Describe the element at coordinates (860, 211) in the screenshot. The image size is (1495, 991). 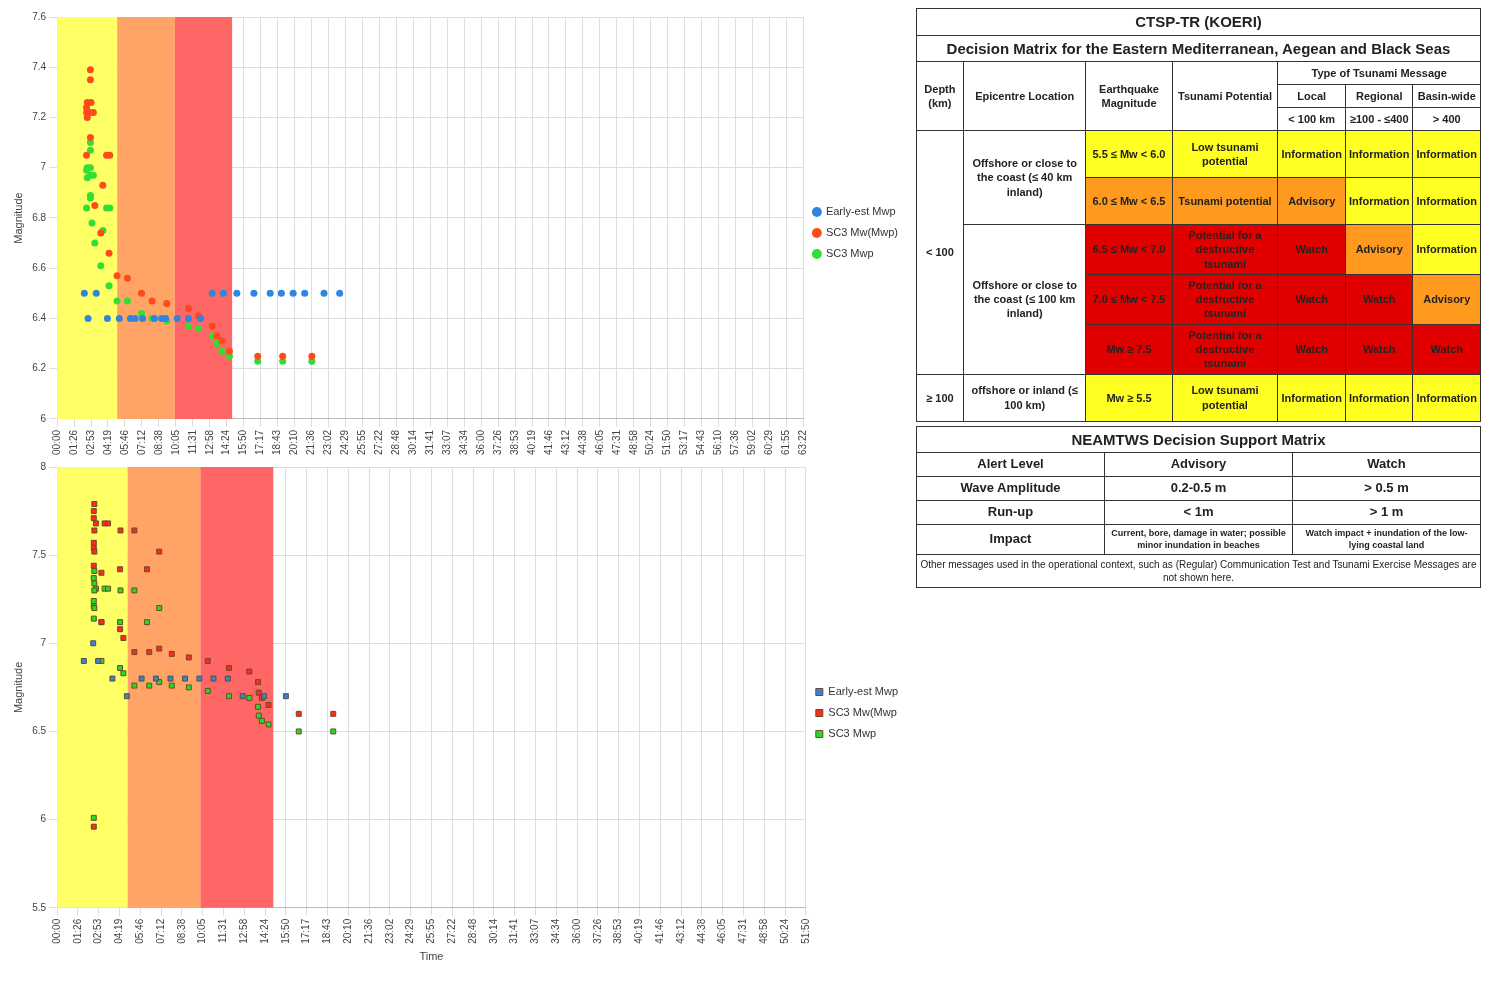
I see `legend-label: Early-est Mwp` at that location.